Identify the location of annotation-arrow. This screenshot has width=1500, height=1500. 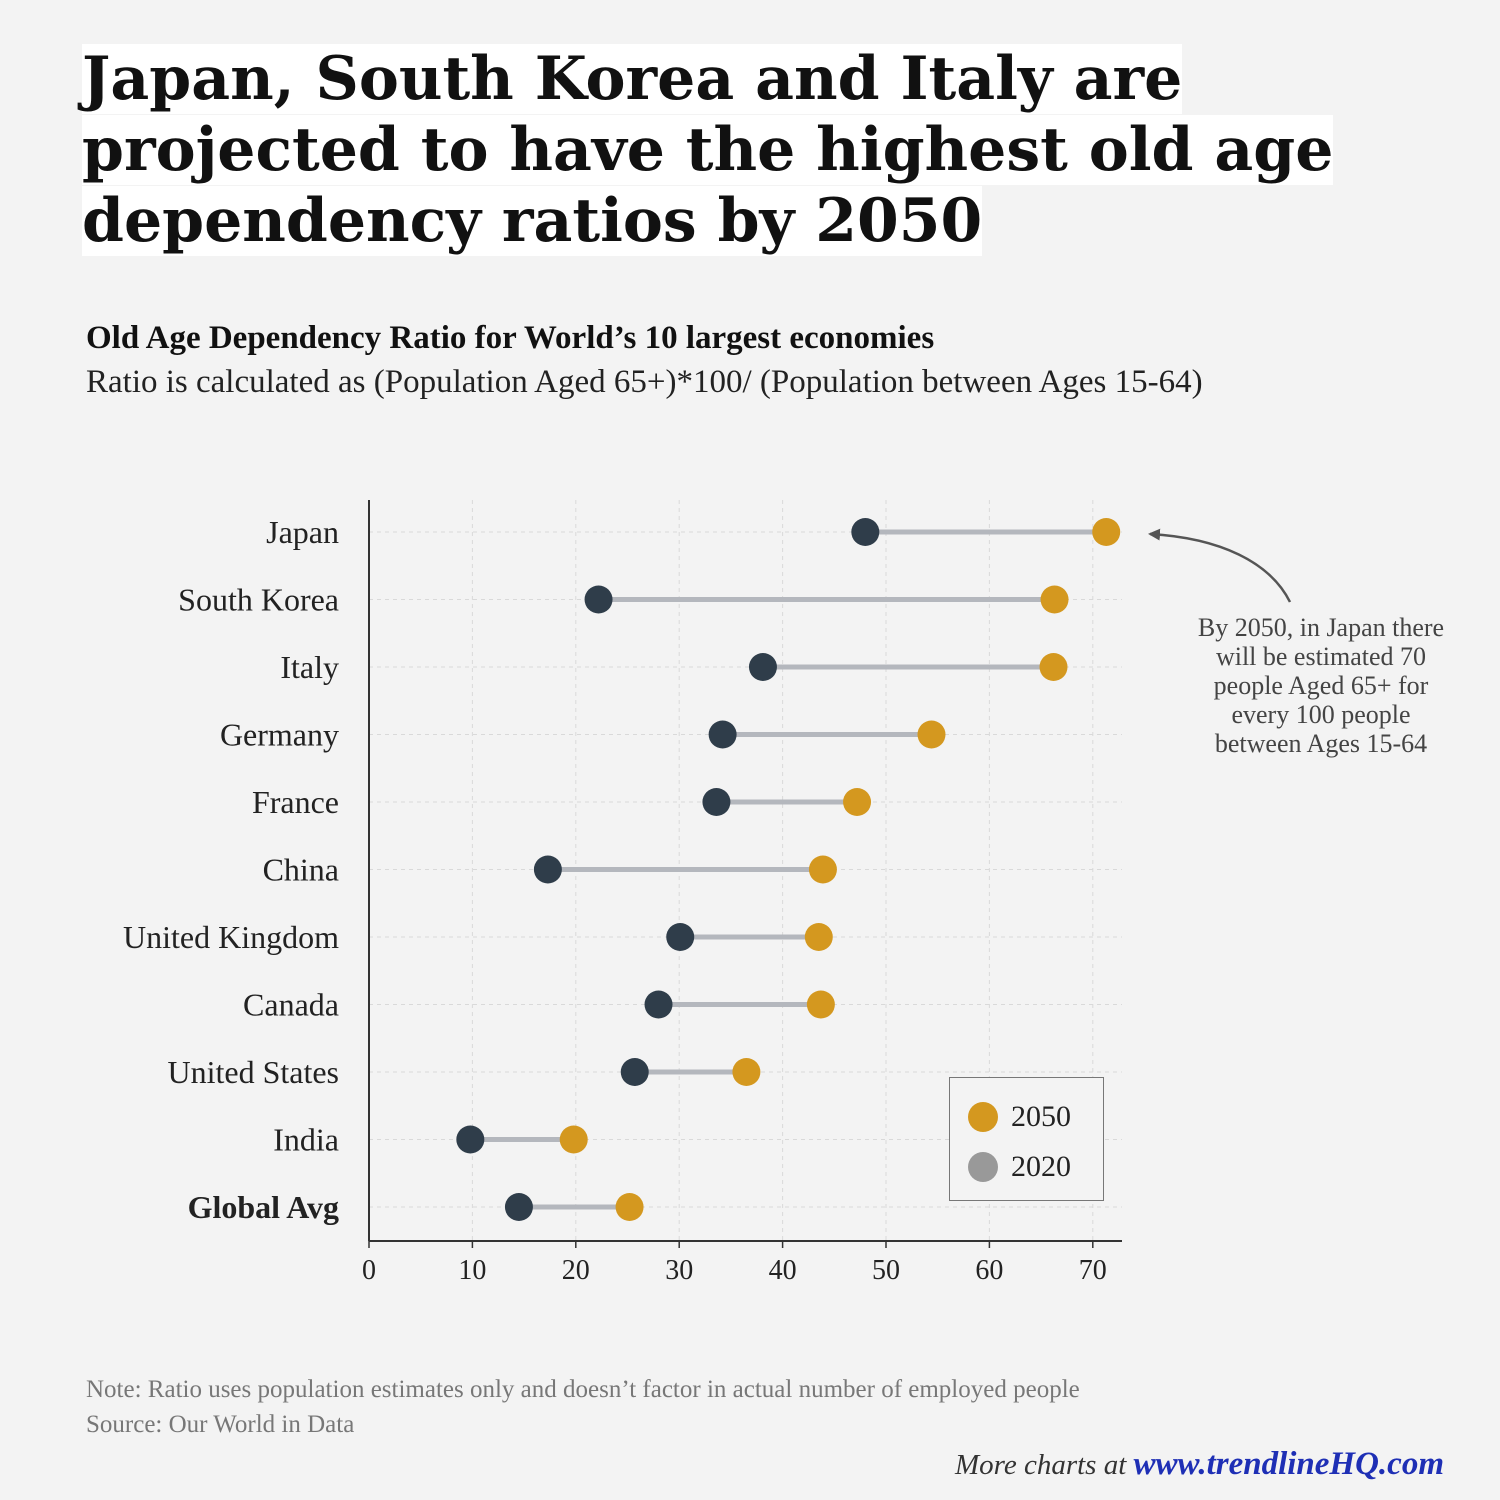
(1220, 565).